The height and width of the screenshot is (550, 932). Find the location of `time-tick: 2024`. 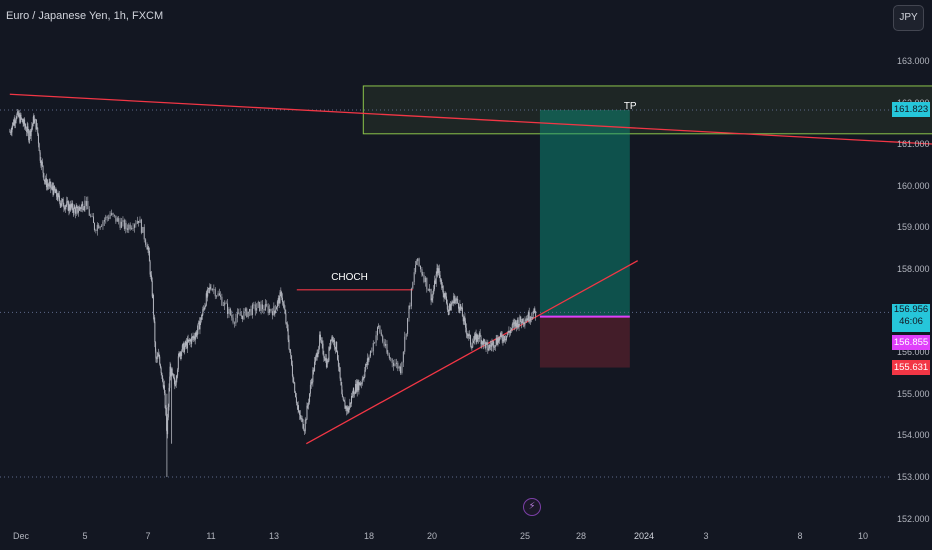

time-tick: 2024 is located at coordinates (644, 536).